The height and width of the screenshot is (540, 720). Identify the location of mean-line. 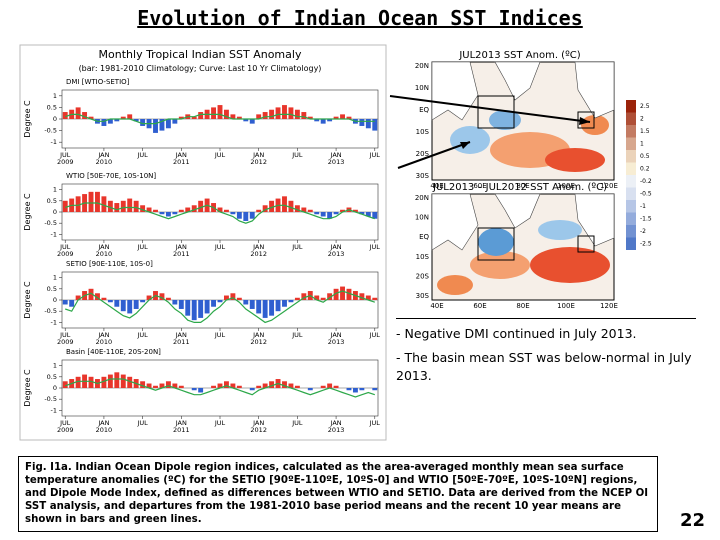
(219, 119).